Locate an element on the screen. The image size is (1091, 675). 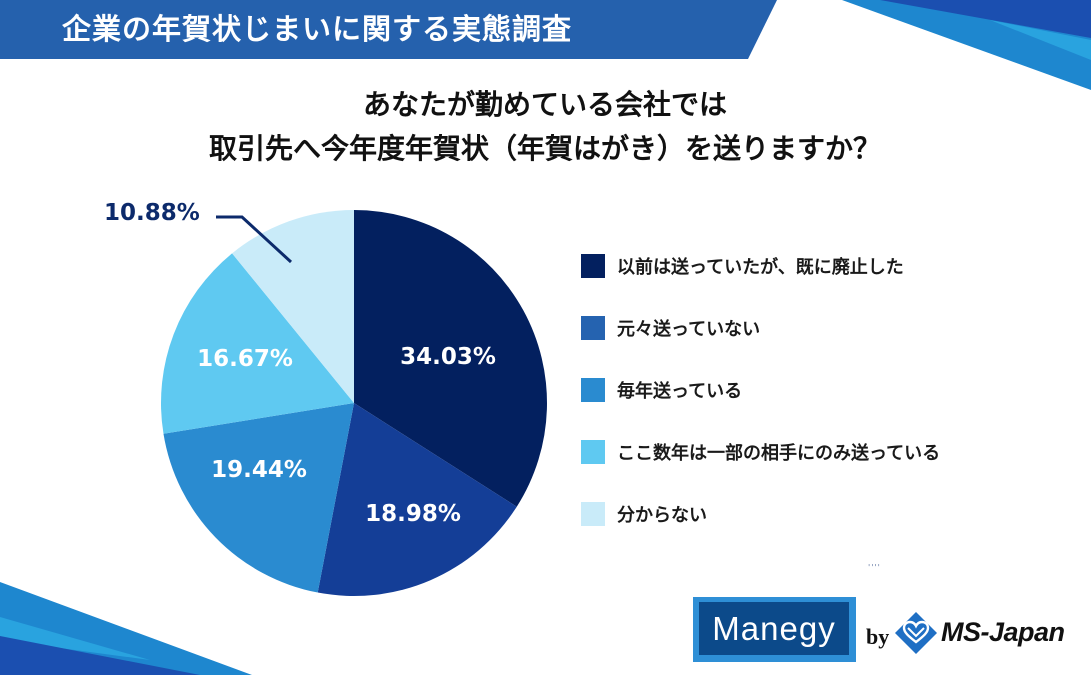
slice-label-every-year: 19.44% is located at coordinates (259, 470).